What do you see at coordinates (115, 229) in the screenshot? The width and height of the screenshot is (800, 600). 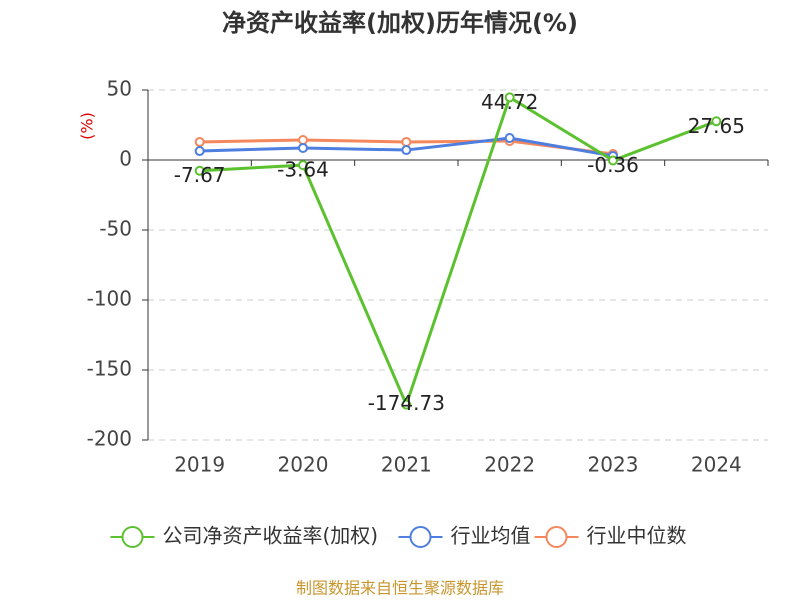 I see `y-tick-label: -50` at bounding box center [115, 229].